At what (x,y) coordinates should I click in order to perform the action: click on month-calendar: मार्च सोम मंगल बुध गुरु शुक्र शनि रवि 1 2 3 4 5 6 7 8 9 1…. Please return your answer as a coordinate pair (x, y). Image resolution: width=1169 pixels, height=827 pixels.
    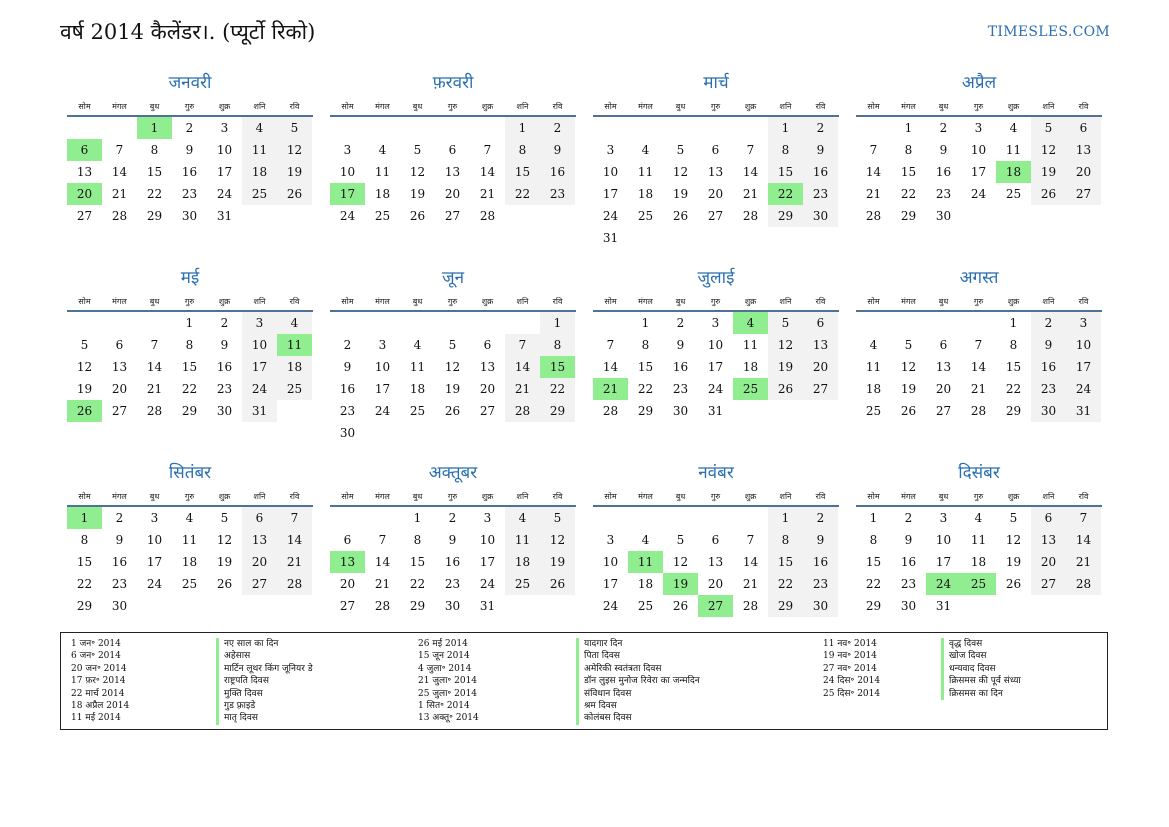
    Looking at the image, I should click on (716, 167).